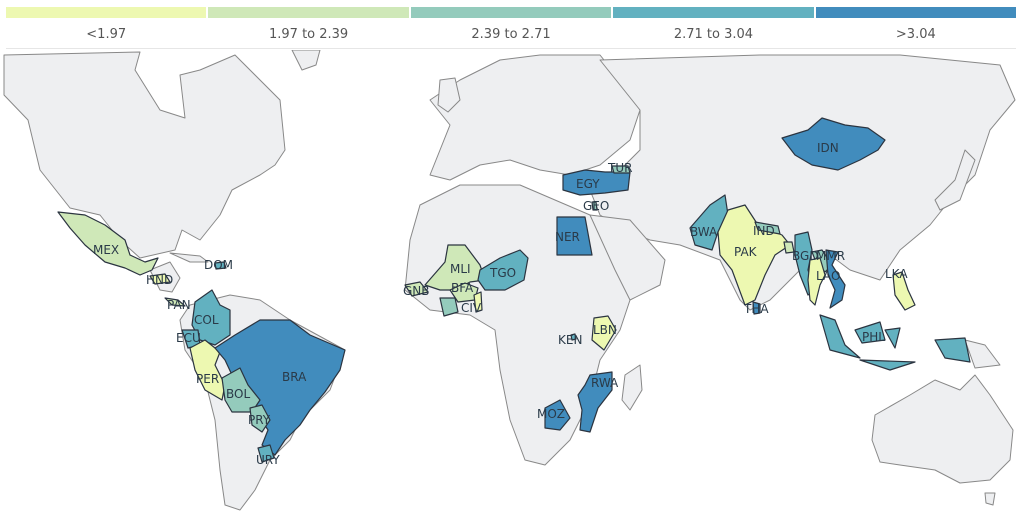 This screenshot has height=515, width=1024. Describe the element at coordinates (627, 257) in the screenshot. I see `land-arabia` at that location.